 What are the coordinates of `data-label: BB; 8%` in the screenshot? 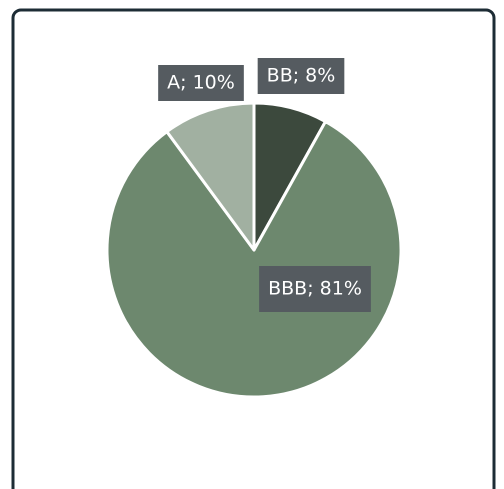 It's located at (301, 76).